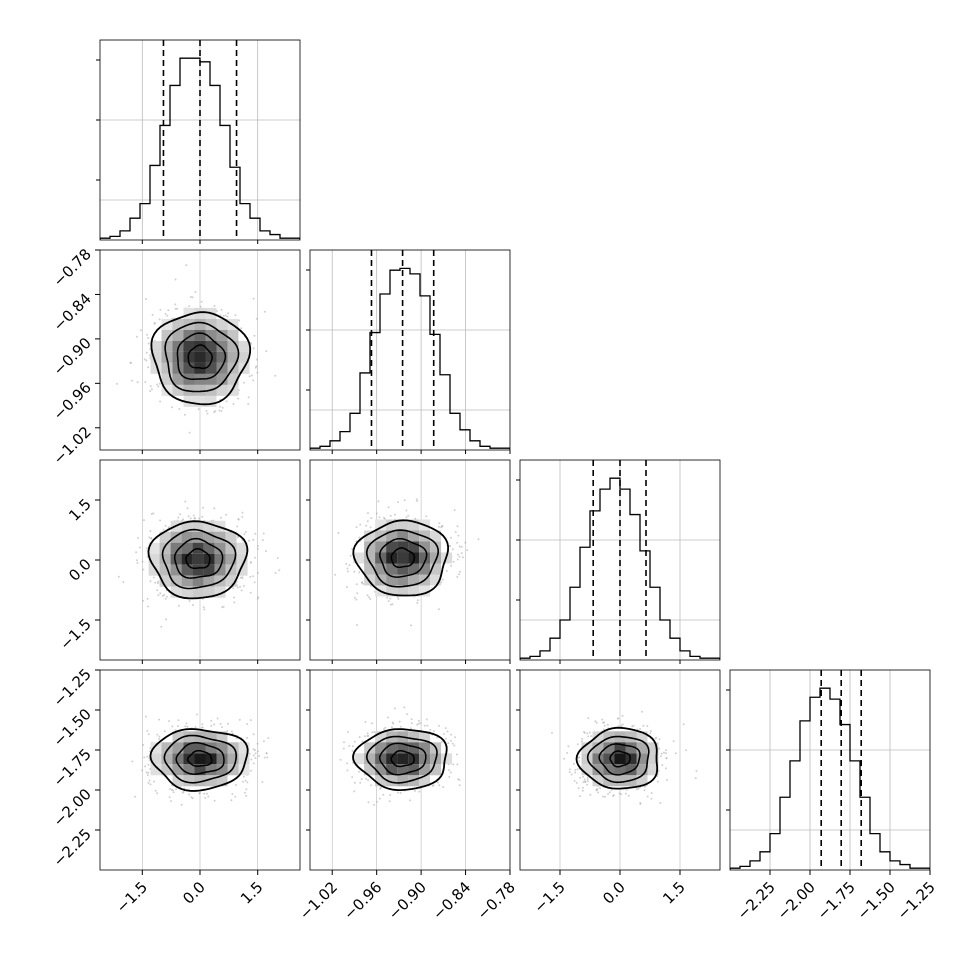 The width and height of the screenshot is (970, 970). I want to click on x-tick-label: −0.84, so click(451, 900).